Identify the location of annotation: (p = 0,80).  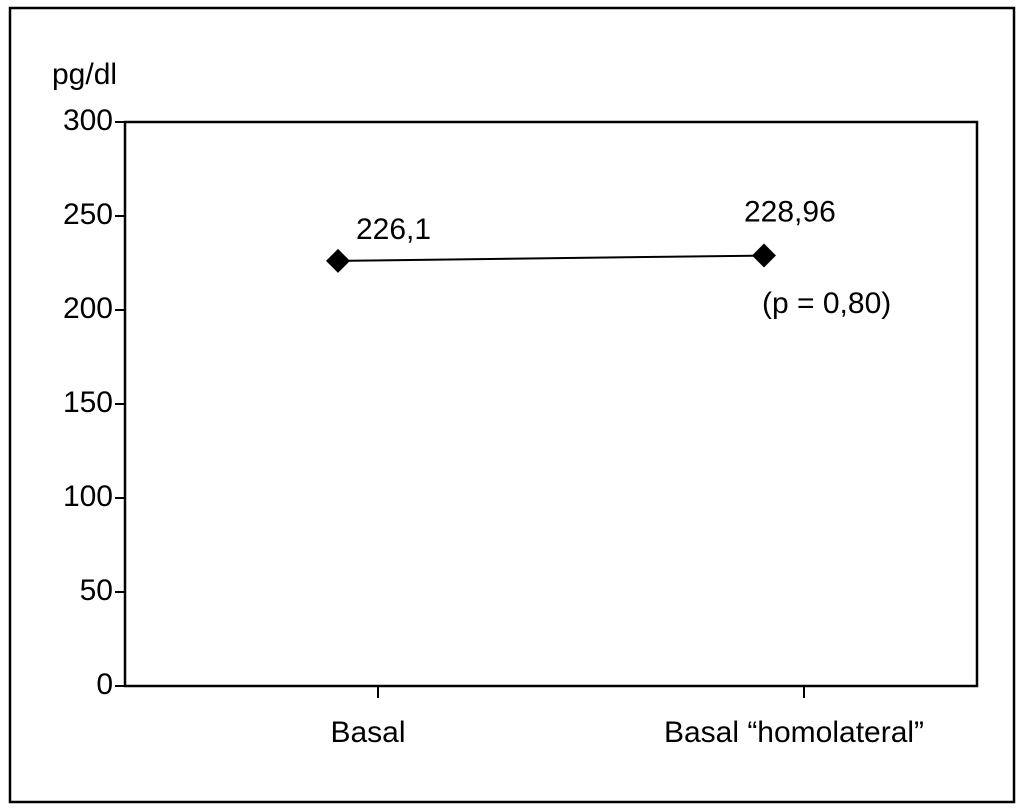
(826, 303).